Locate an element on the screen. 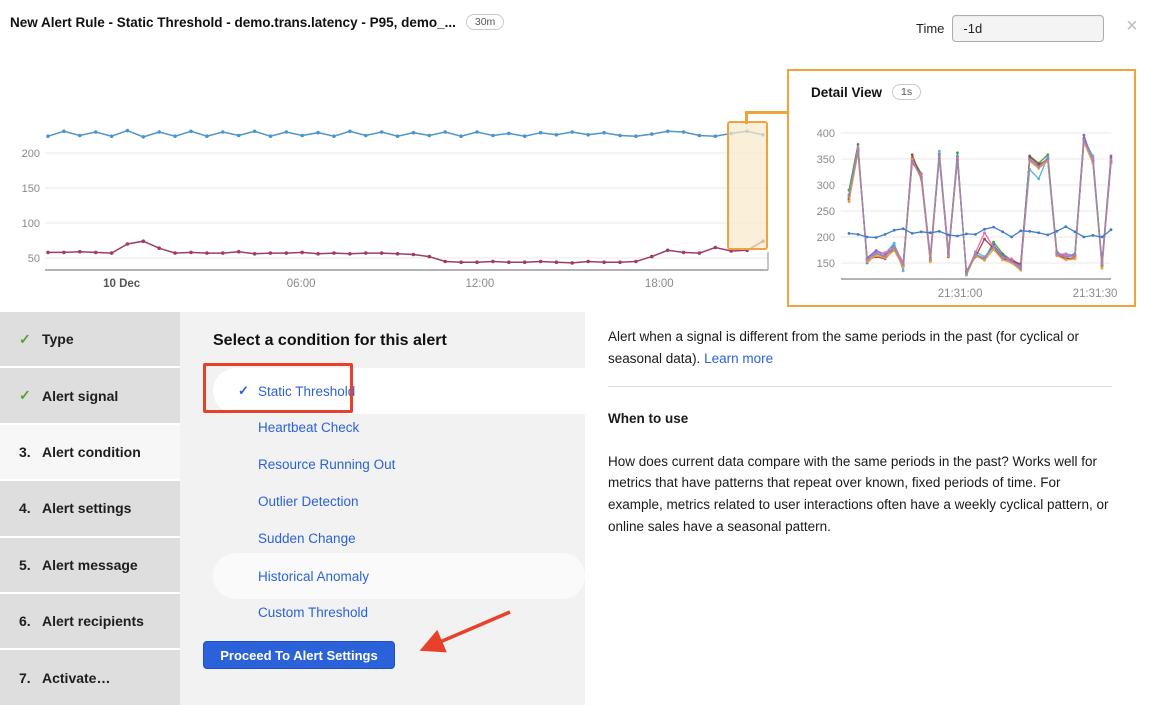 Image resolution: width=1152 pixels, height=705 pixels. svg-text: 18:00 is located at coordinates (659, 284).